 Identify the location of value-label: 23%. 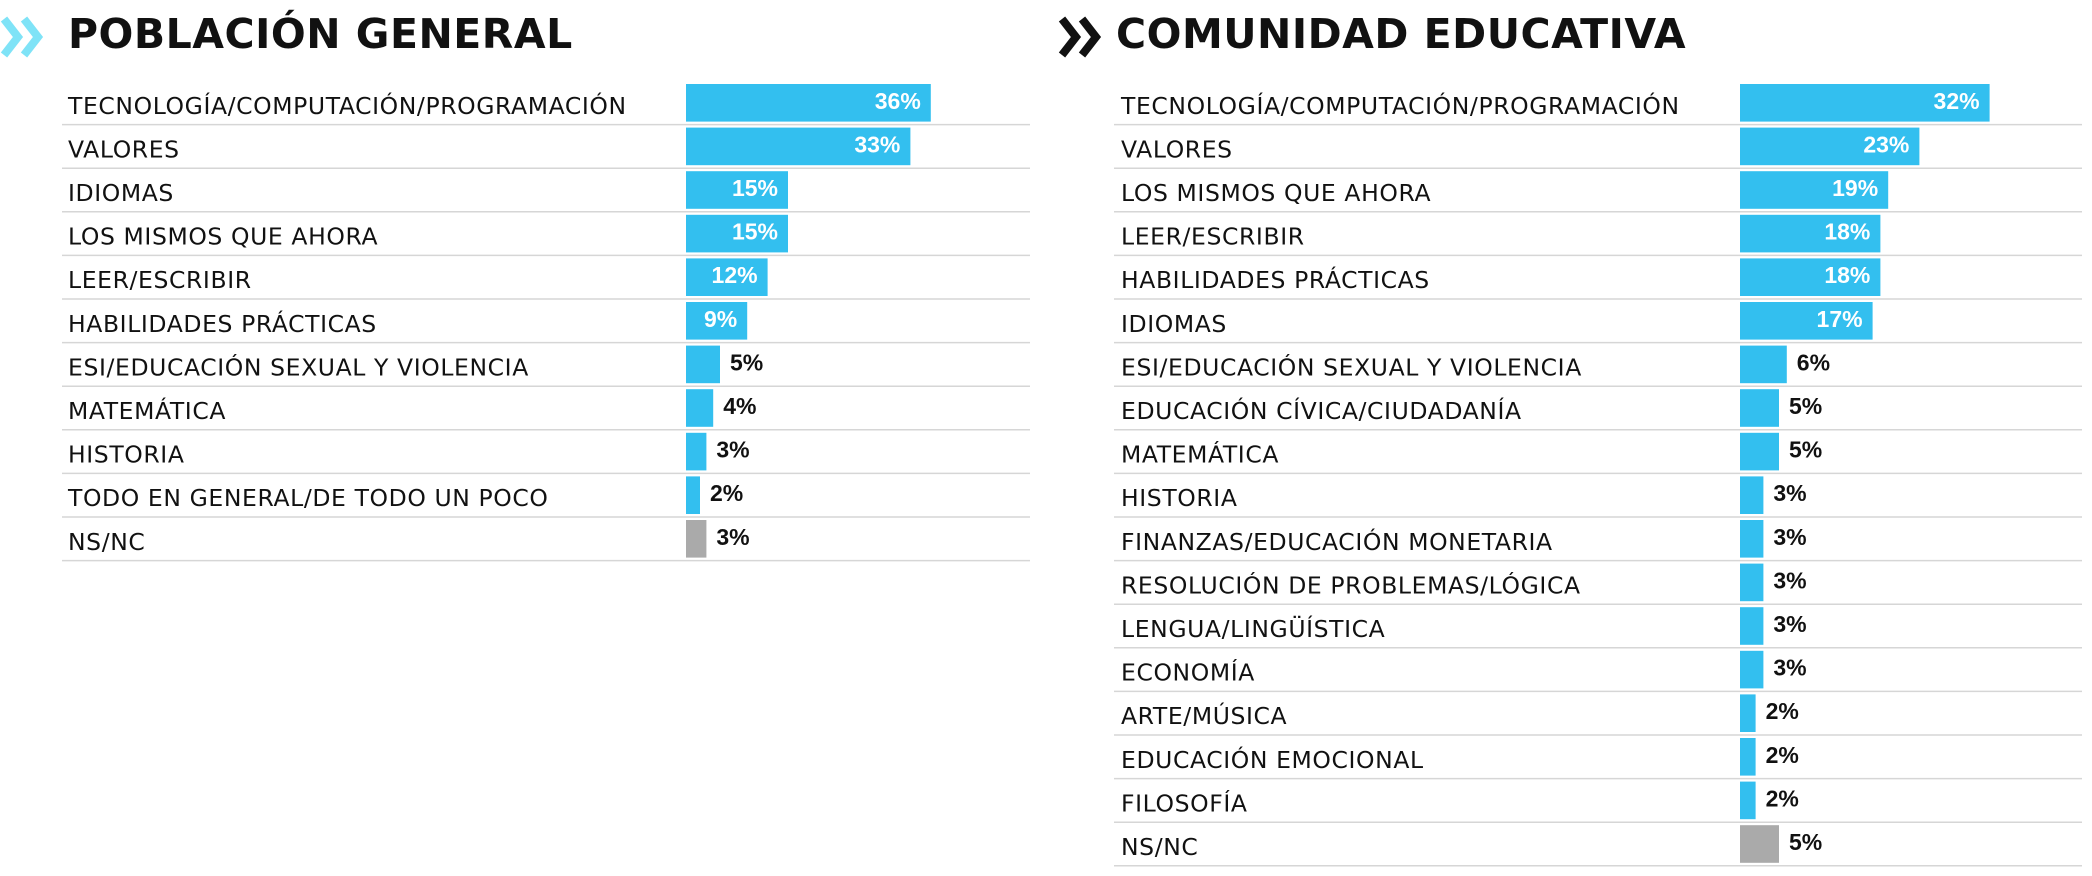
(1886, 144).